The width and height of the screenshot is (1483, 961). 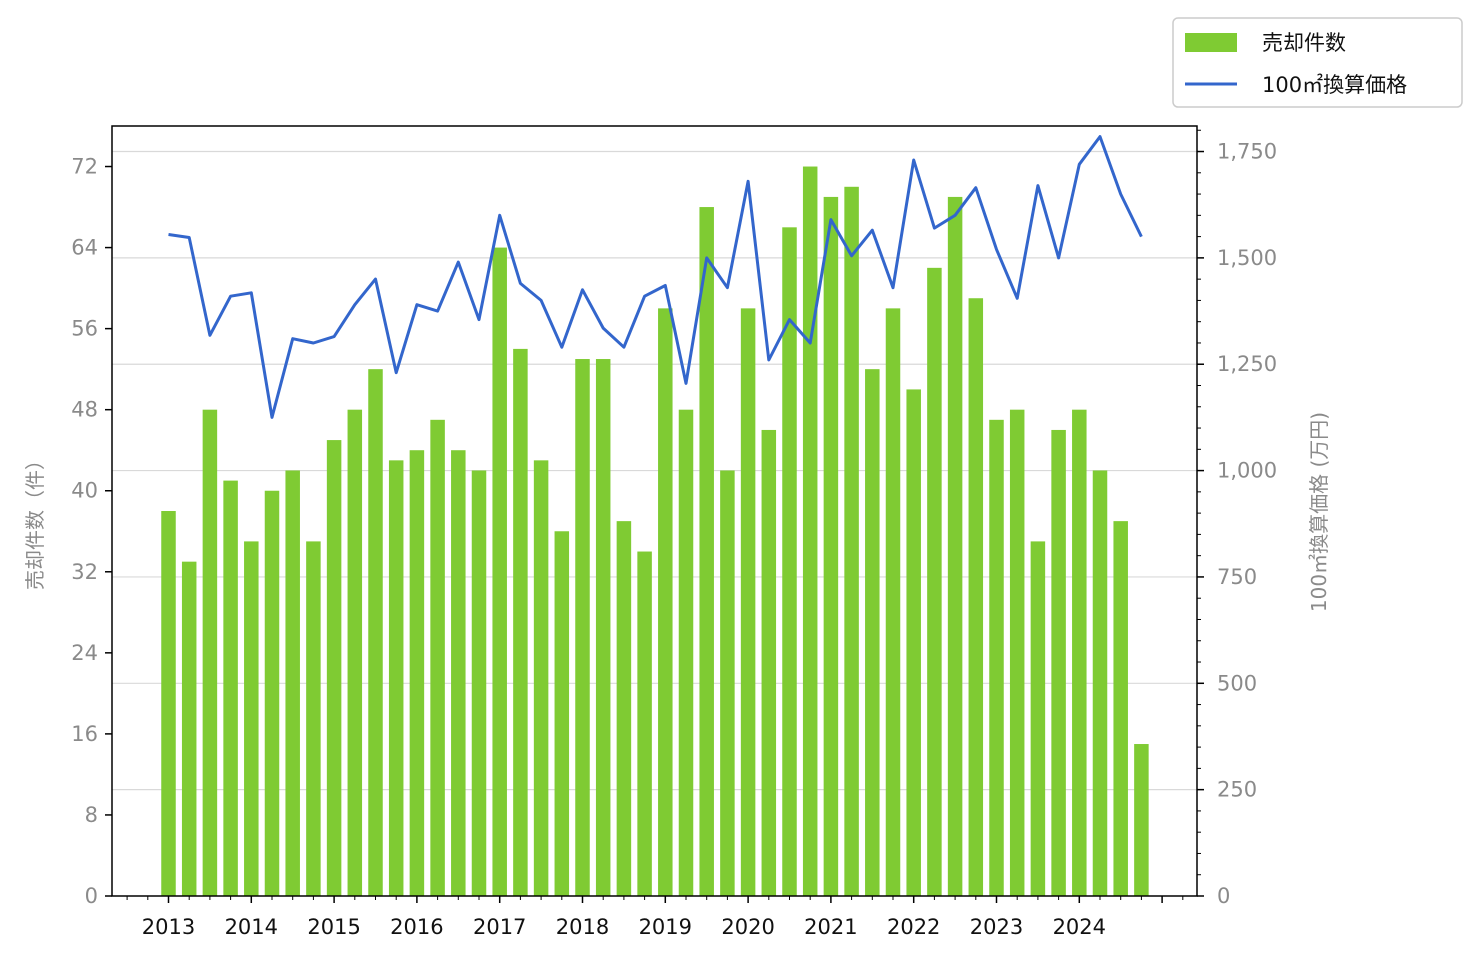 What do you see at coordinates (499, 927) in the screenshot?
I see `x-tick-label: 2017` at bounding box center [499, 927].